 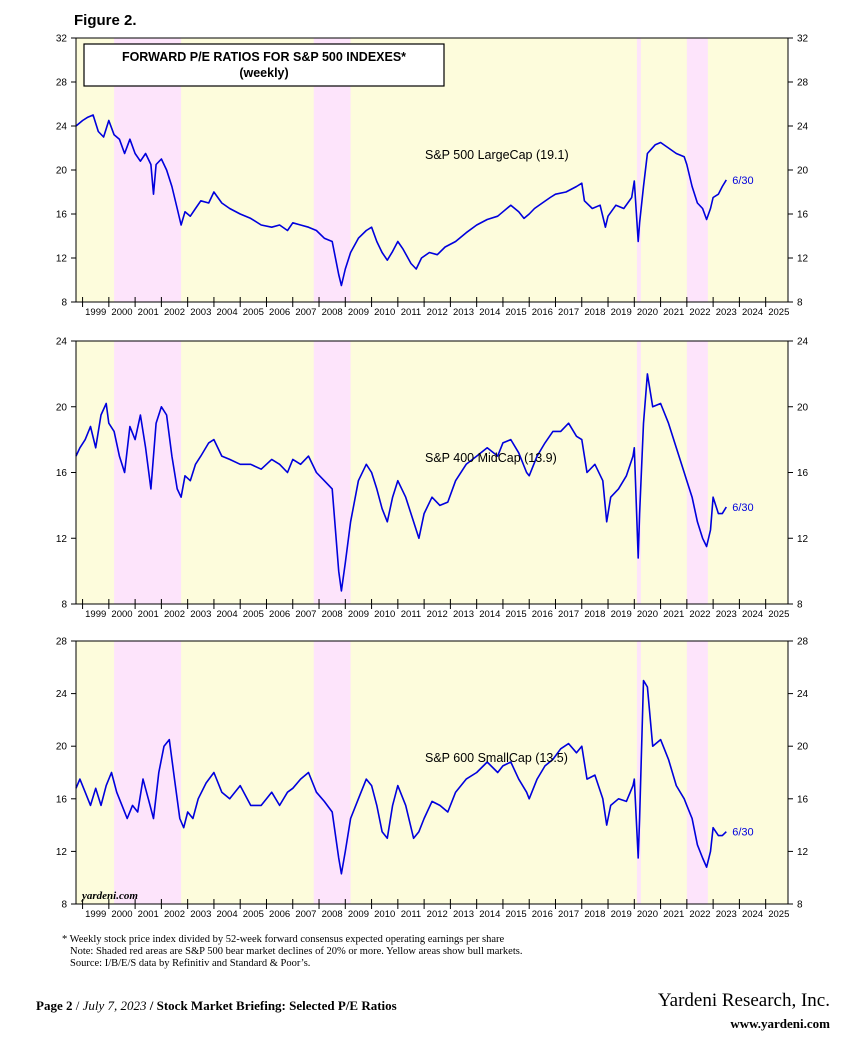 What do you see at coordinates (264, 65) in the screenshot?
I see `title-box` at bounding box center [264, 65].